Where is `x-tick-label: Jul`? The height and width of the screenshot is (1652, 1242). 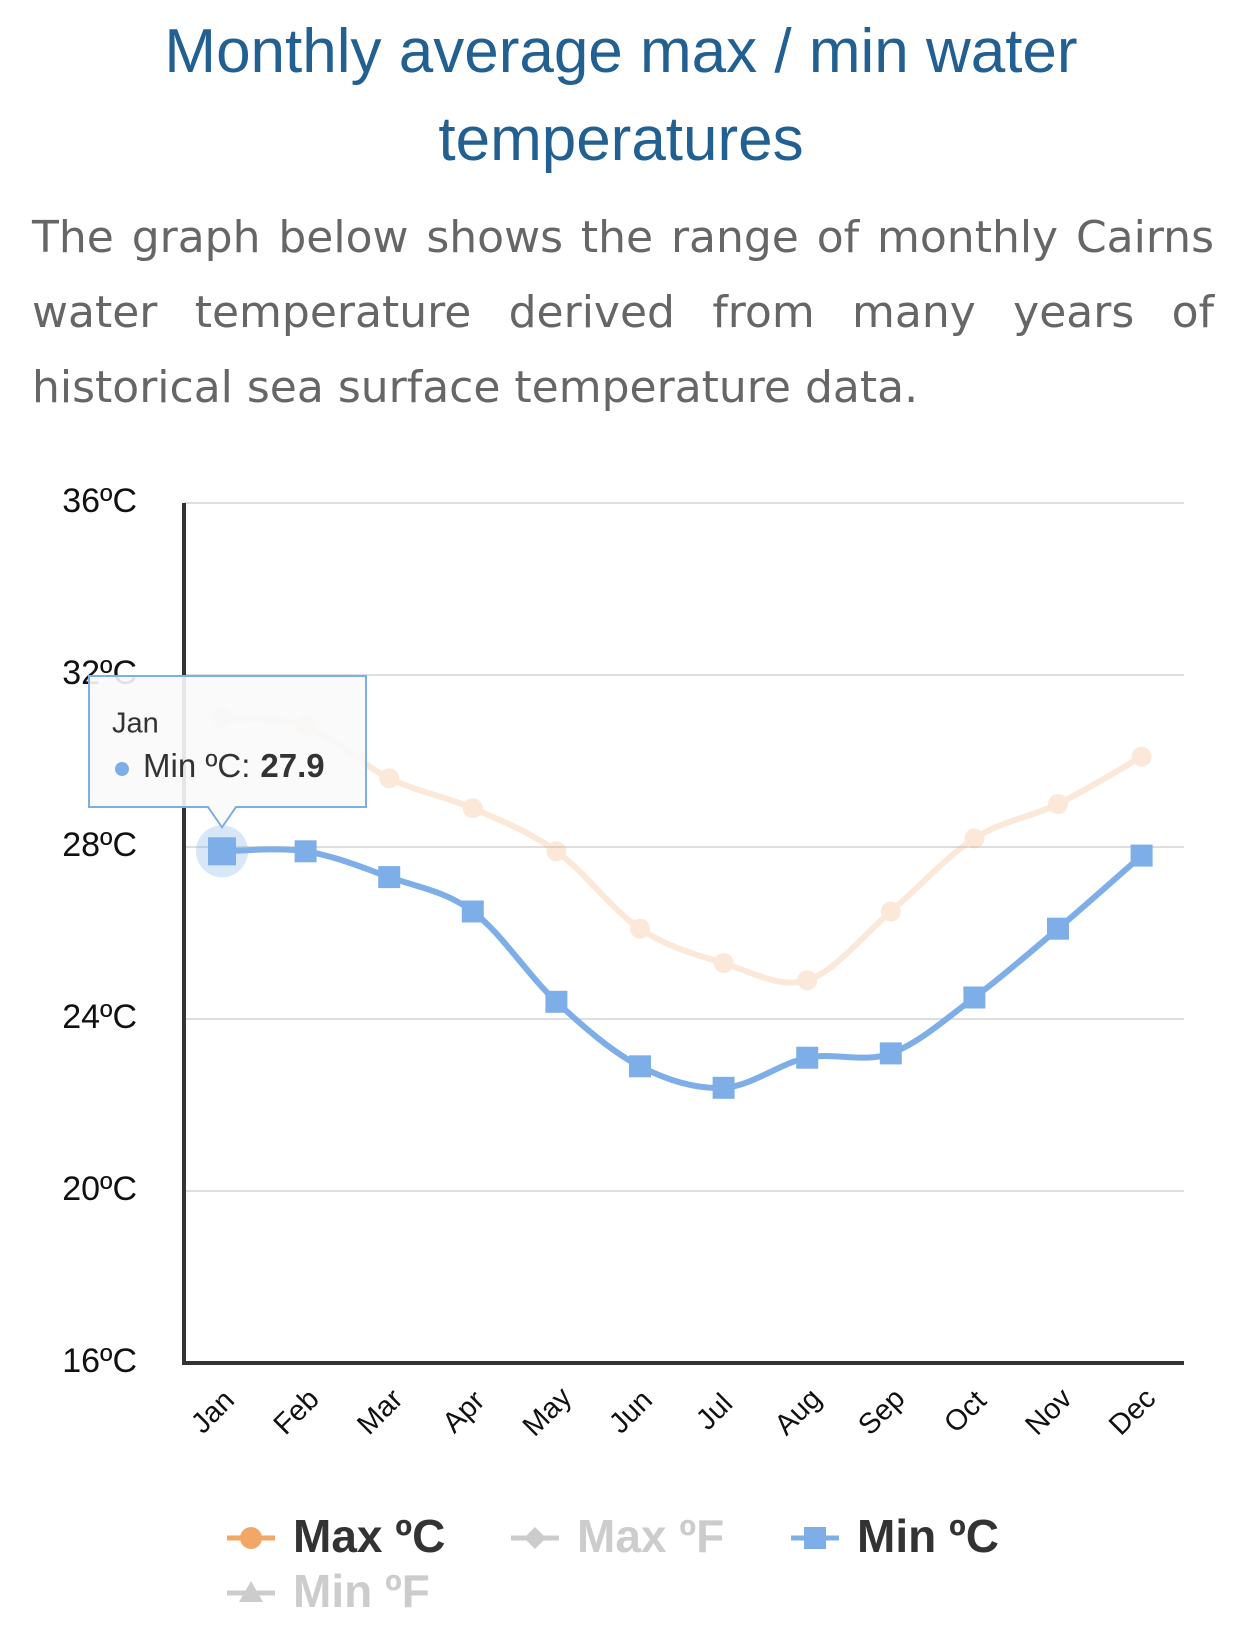 x-tick-label: Jul is located at coordinates (714, 1412).